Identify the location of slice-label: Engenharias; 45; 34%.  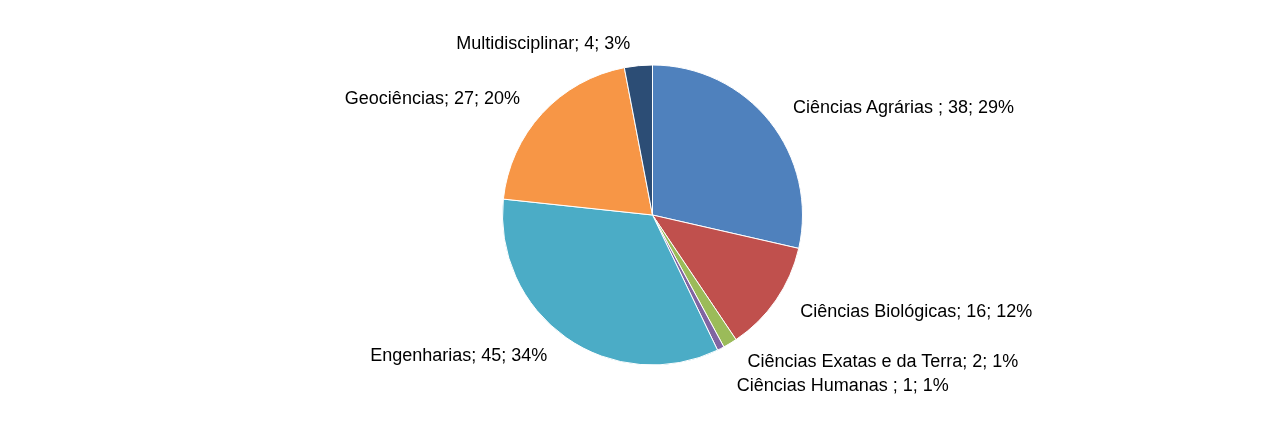
(459, 354).